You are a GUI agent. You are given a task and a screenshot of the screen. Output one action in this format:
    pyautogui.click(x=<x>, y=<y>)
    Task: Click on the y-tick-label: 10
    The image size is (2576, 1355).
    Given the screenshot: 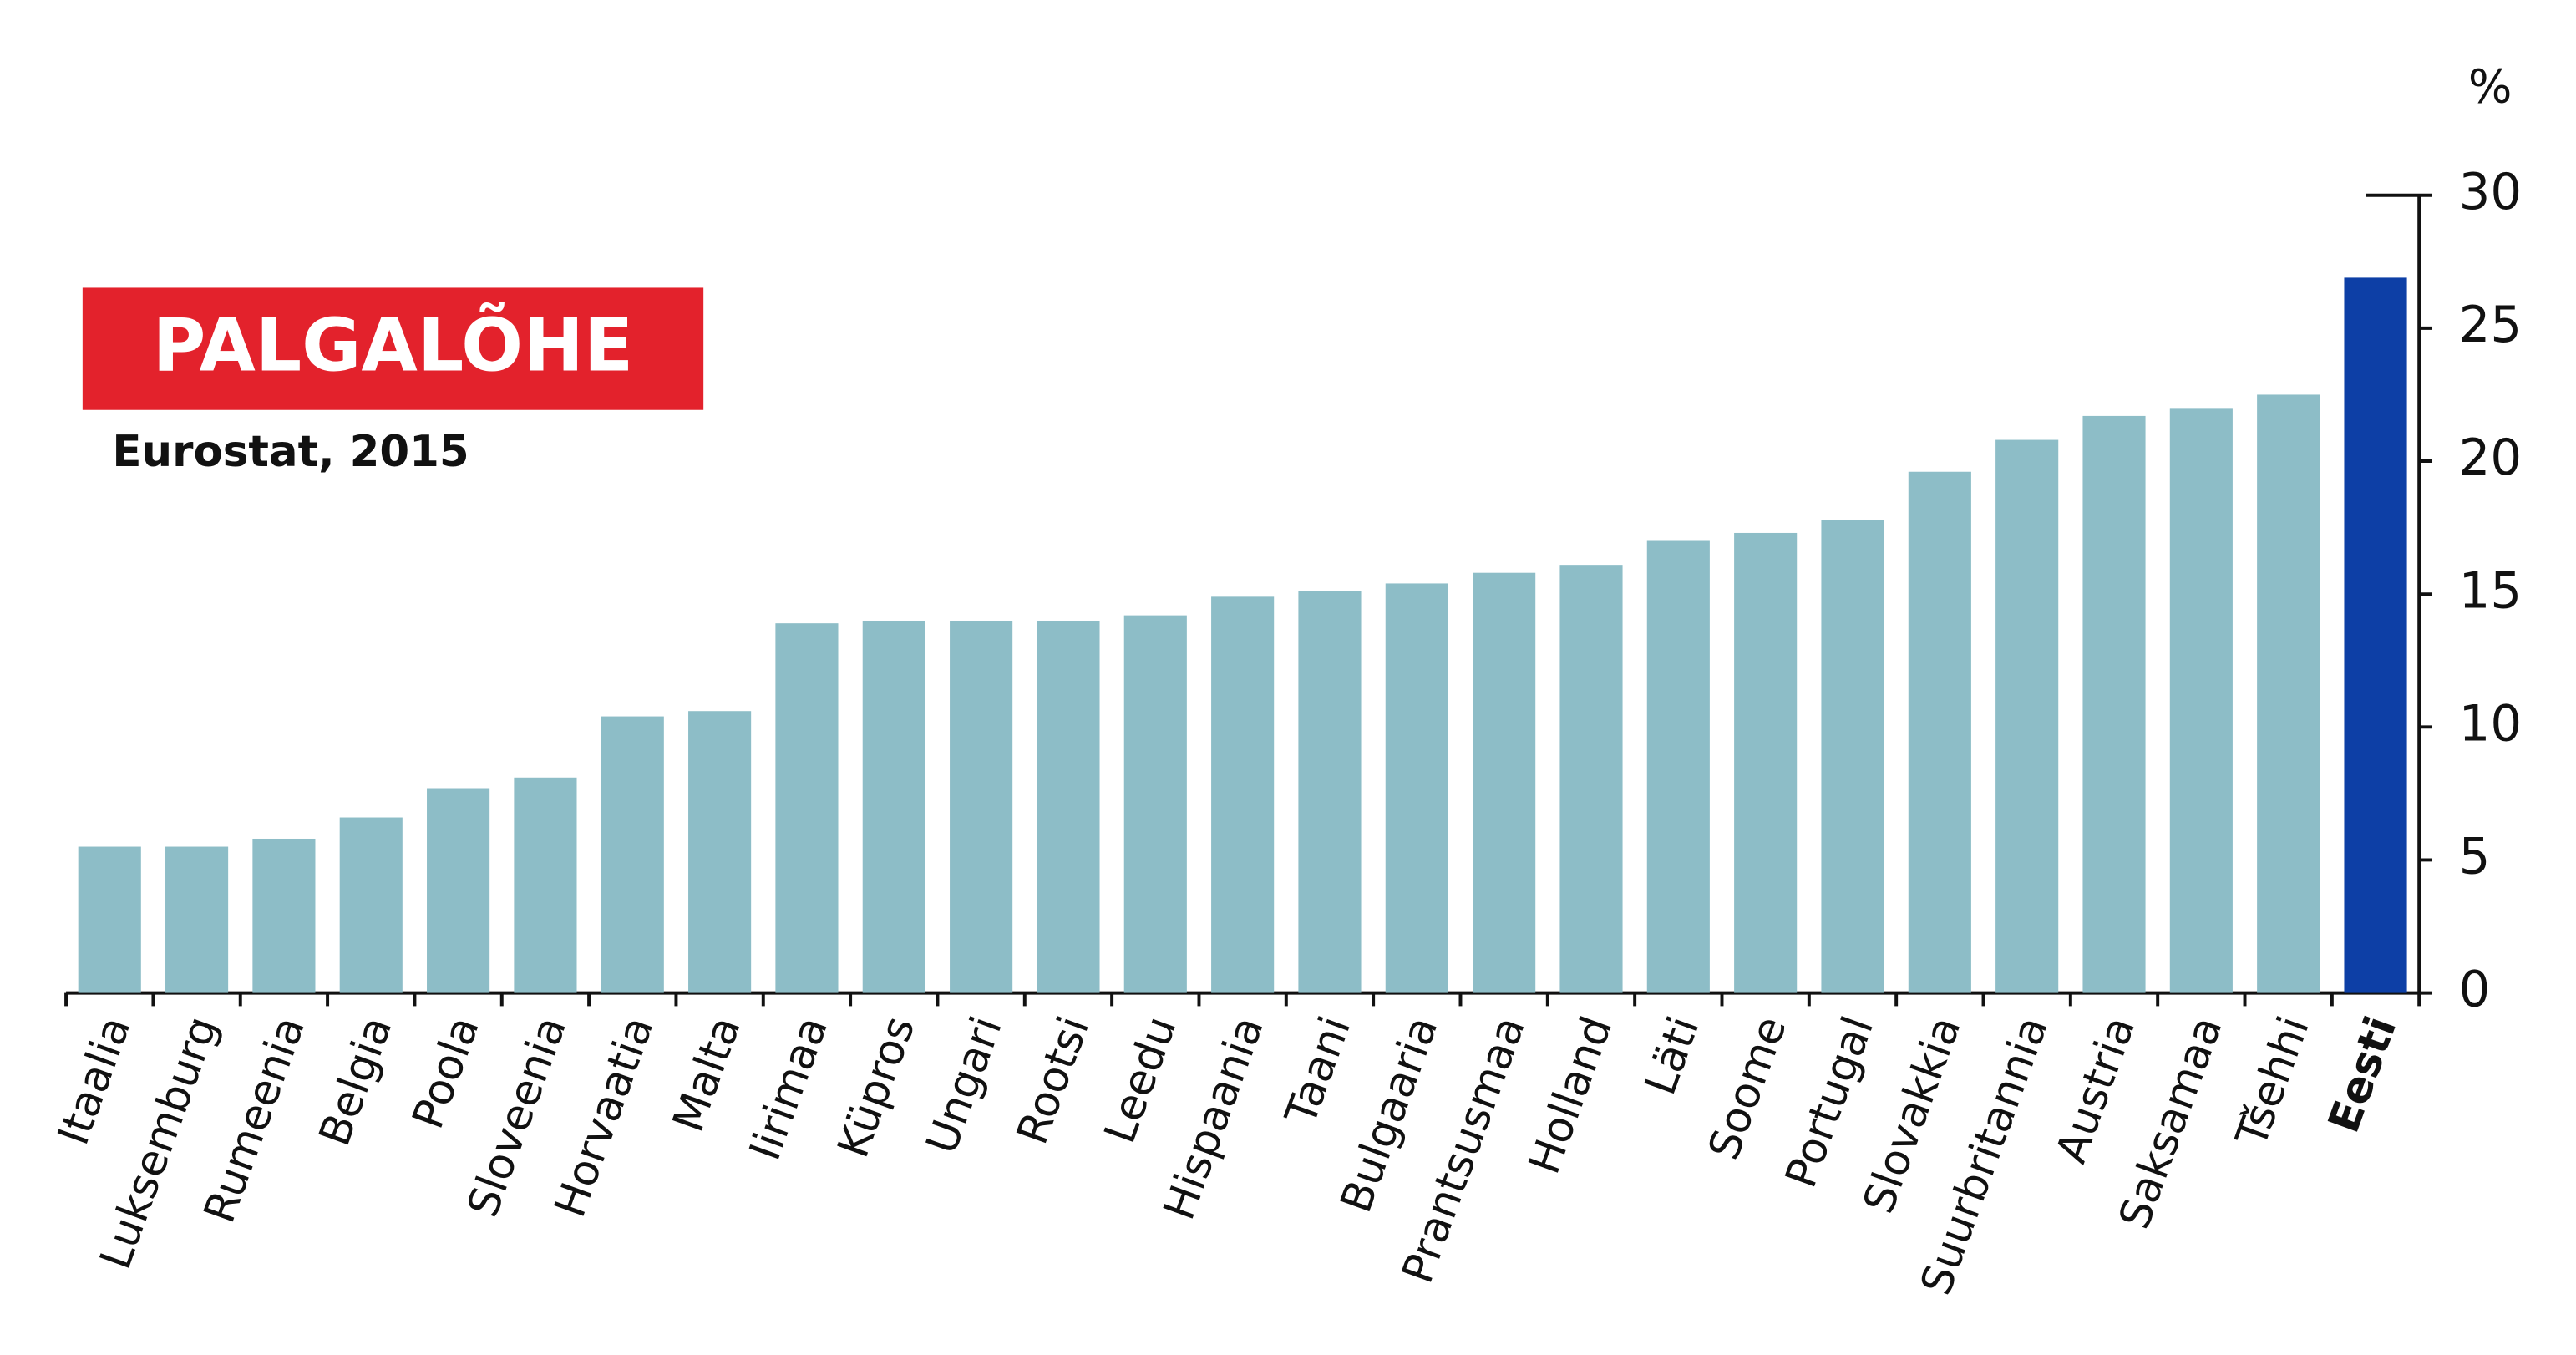 What is the action you would take?
    pyautogui.click(x=2490, y=723)
    